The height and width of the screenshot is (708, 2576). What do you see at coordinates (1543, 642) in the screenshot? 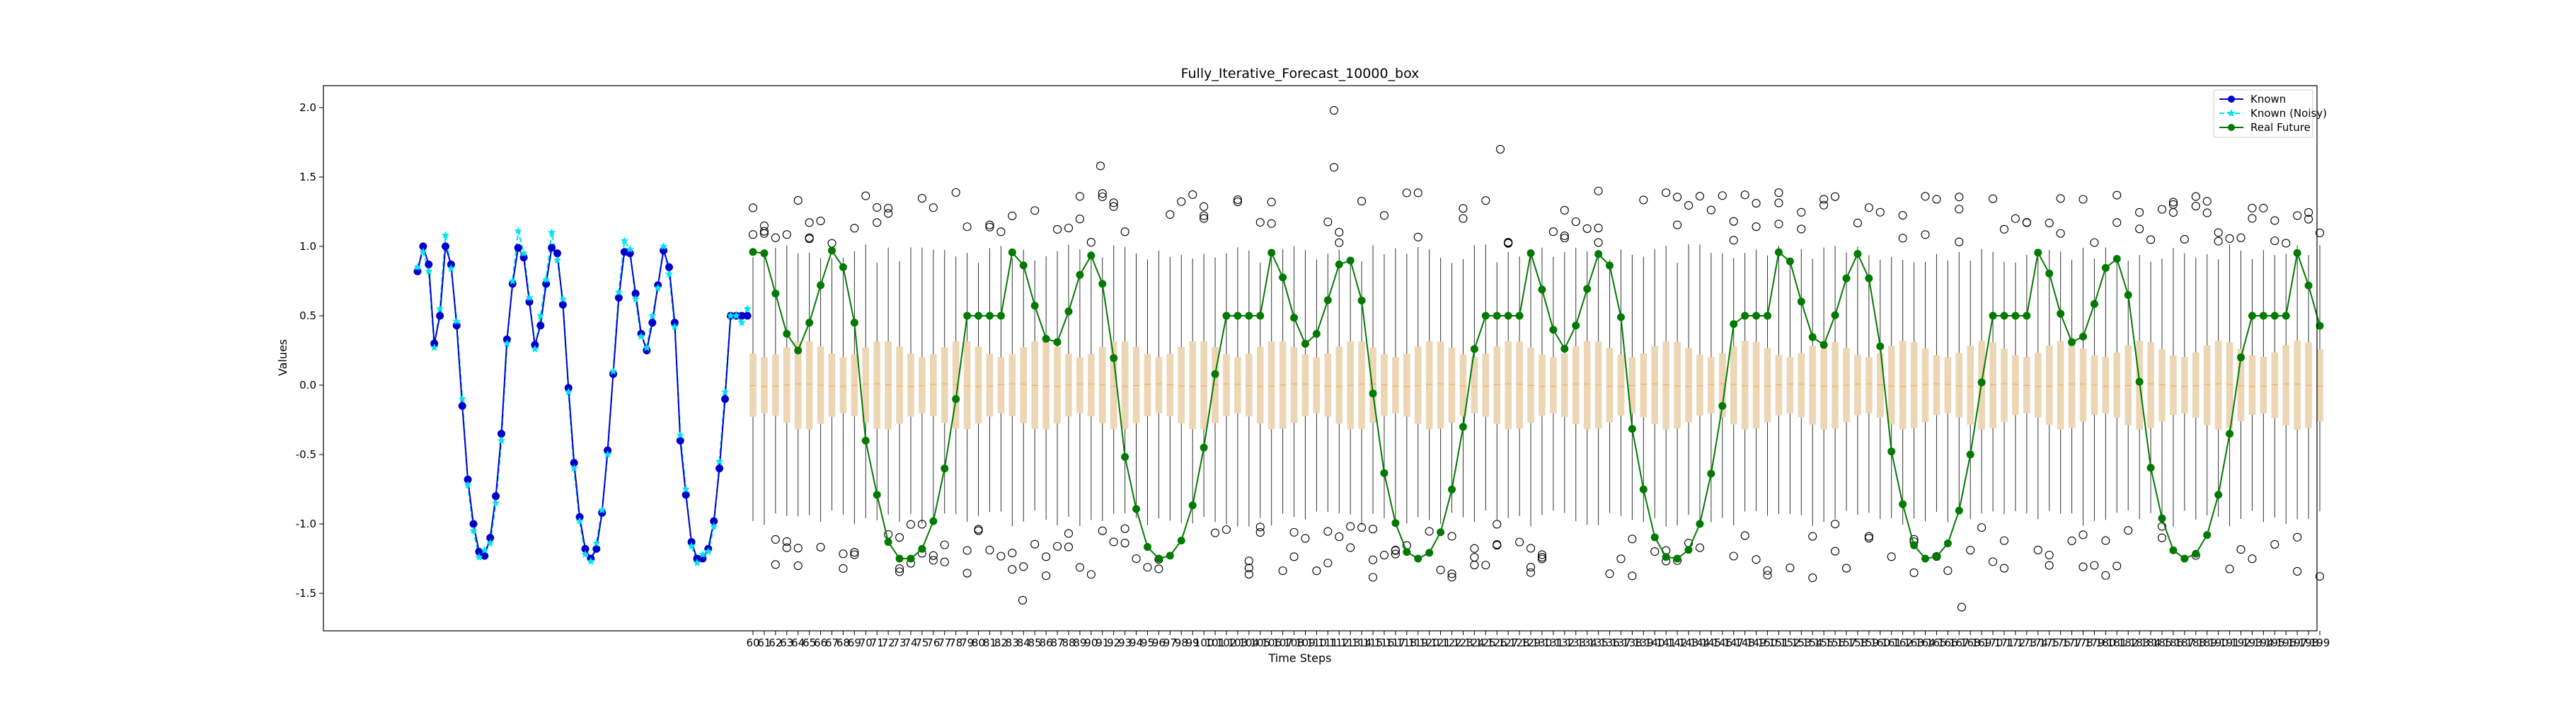
I see `x-tick-label: 130` at bounding box center [1543, 642].